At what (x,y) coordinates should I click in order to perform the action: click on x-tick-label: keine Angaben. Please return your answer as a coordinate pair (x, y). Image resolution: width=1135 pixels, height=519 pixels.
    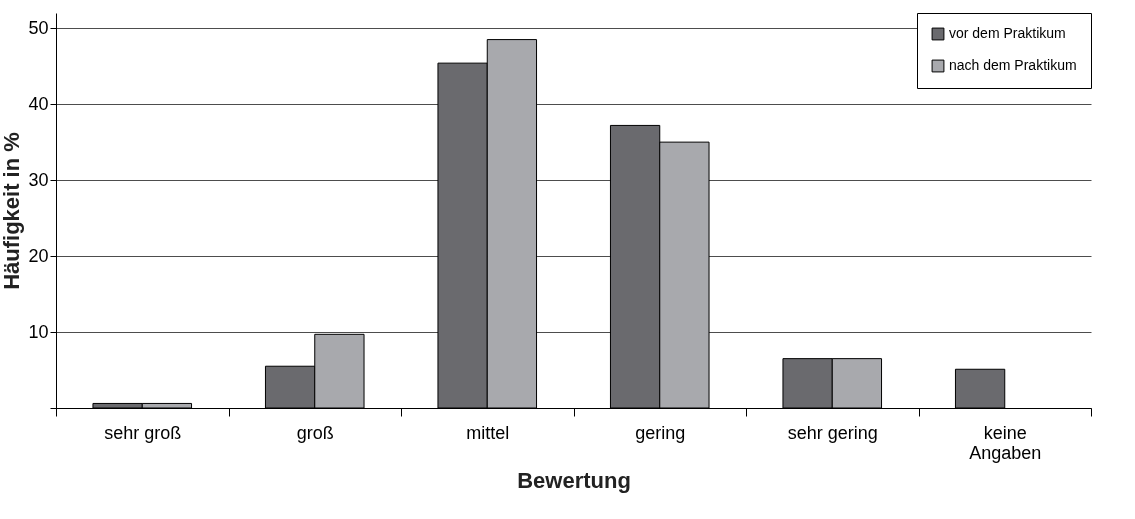
    Looking at the image, I should click on (1005, 442).